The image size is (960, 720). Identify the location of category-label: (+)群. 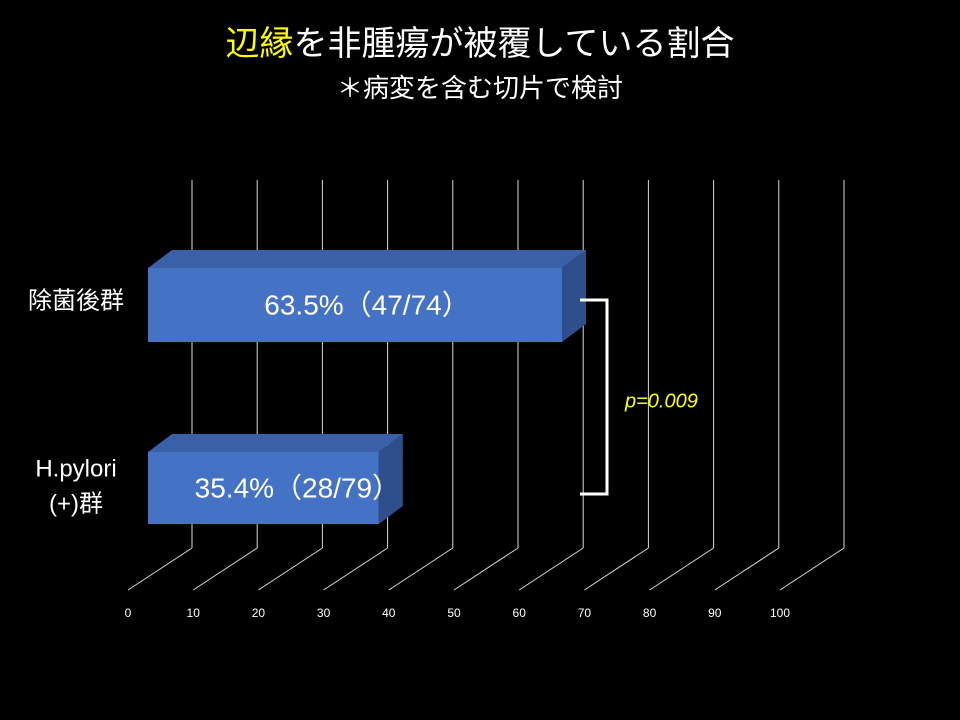
(76, 503).